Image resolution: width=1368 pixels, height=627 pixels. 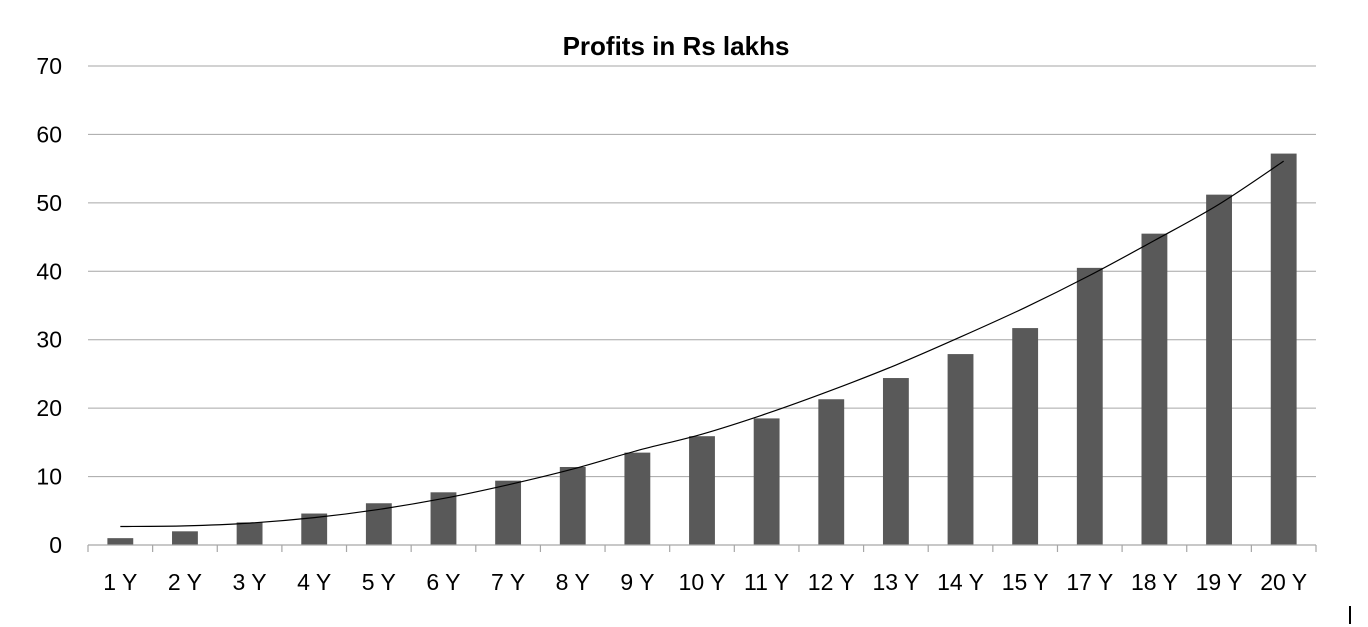 I want to click on x-tick-label: 5 Y, so click(x=379, y=582).